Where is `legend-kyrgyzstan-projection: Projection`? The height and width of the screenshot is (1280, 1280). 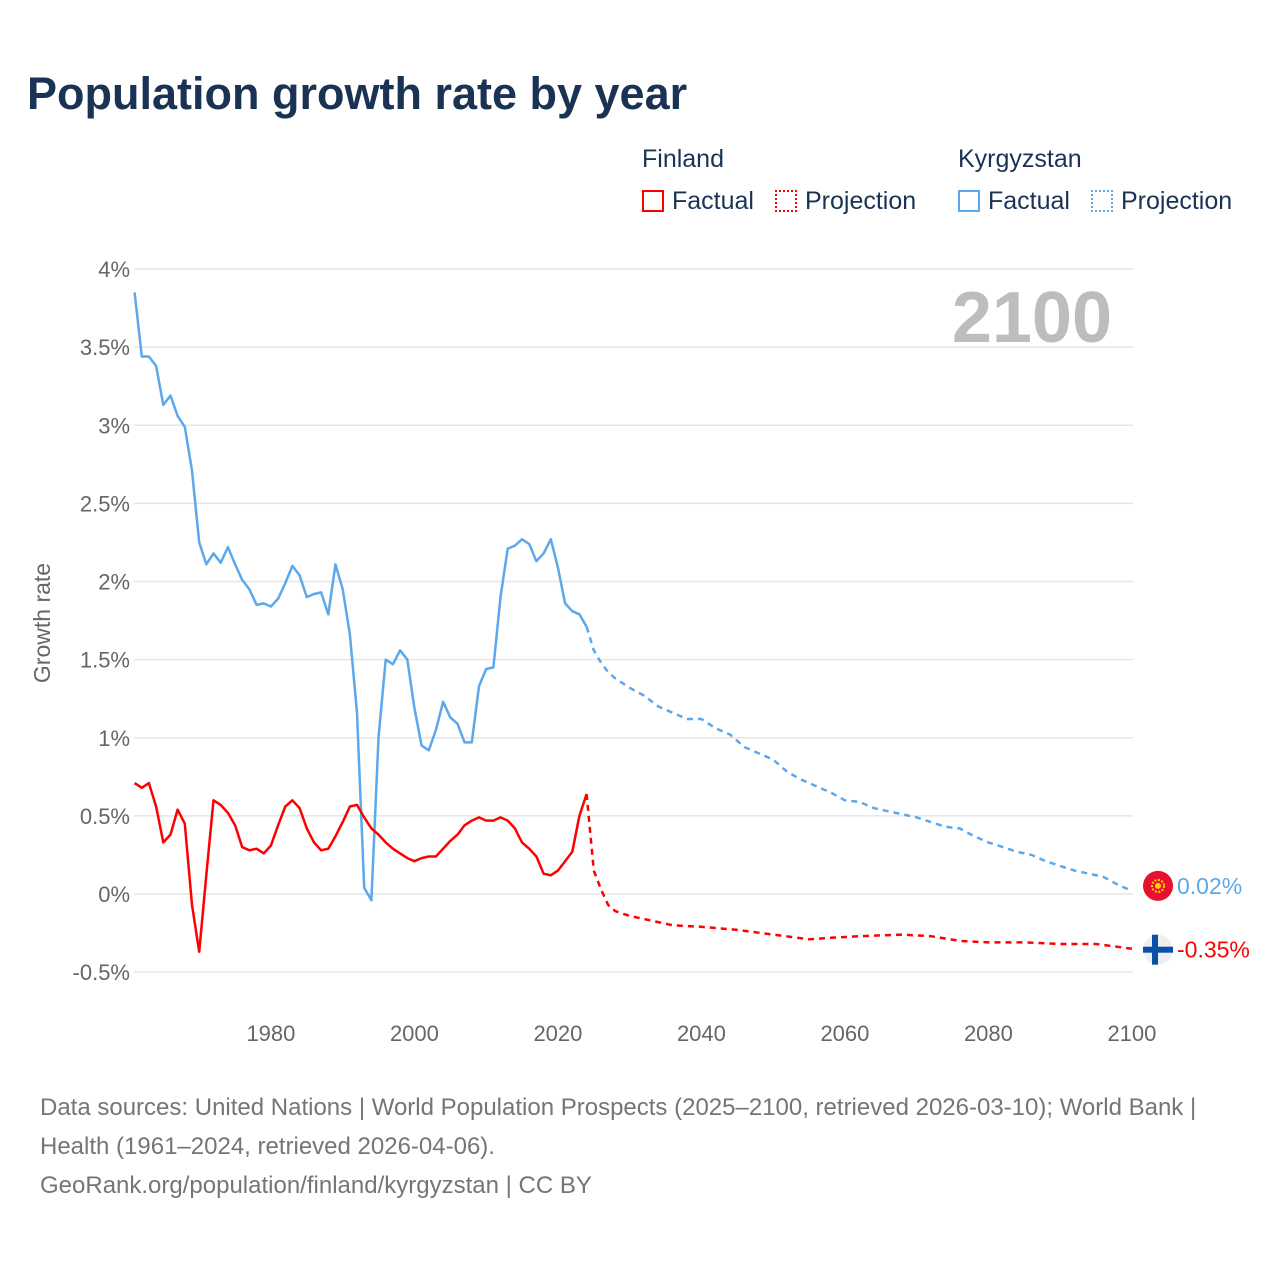 legend-kyrgyzstan-projection: Projection is located at coordinates (1161, 201).